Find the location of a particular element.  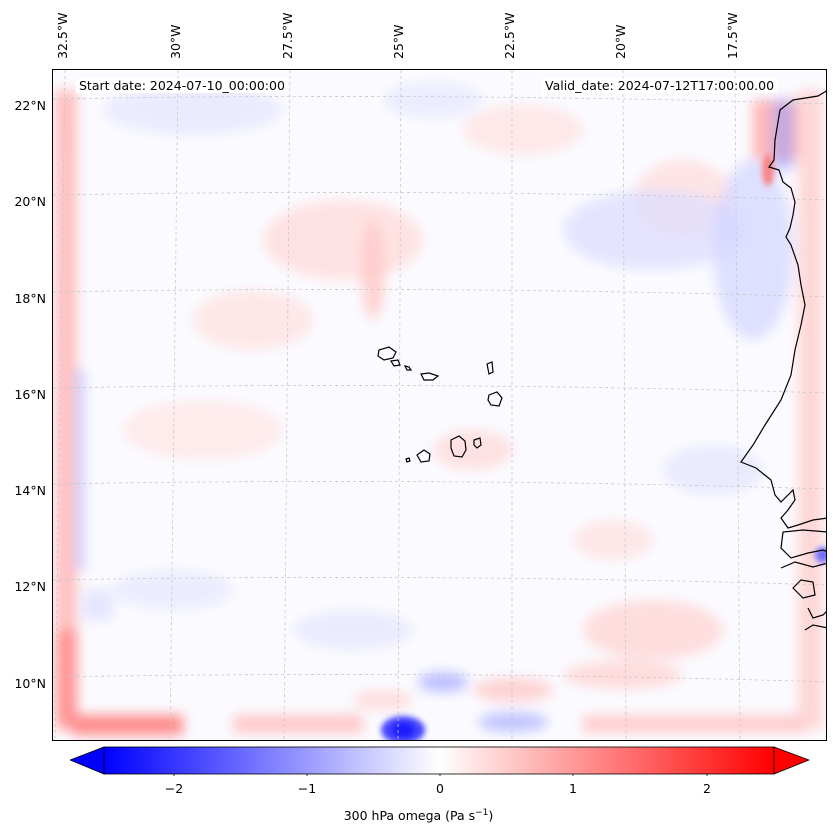

lat-label: 10°N is located at coordinates (30, 683).